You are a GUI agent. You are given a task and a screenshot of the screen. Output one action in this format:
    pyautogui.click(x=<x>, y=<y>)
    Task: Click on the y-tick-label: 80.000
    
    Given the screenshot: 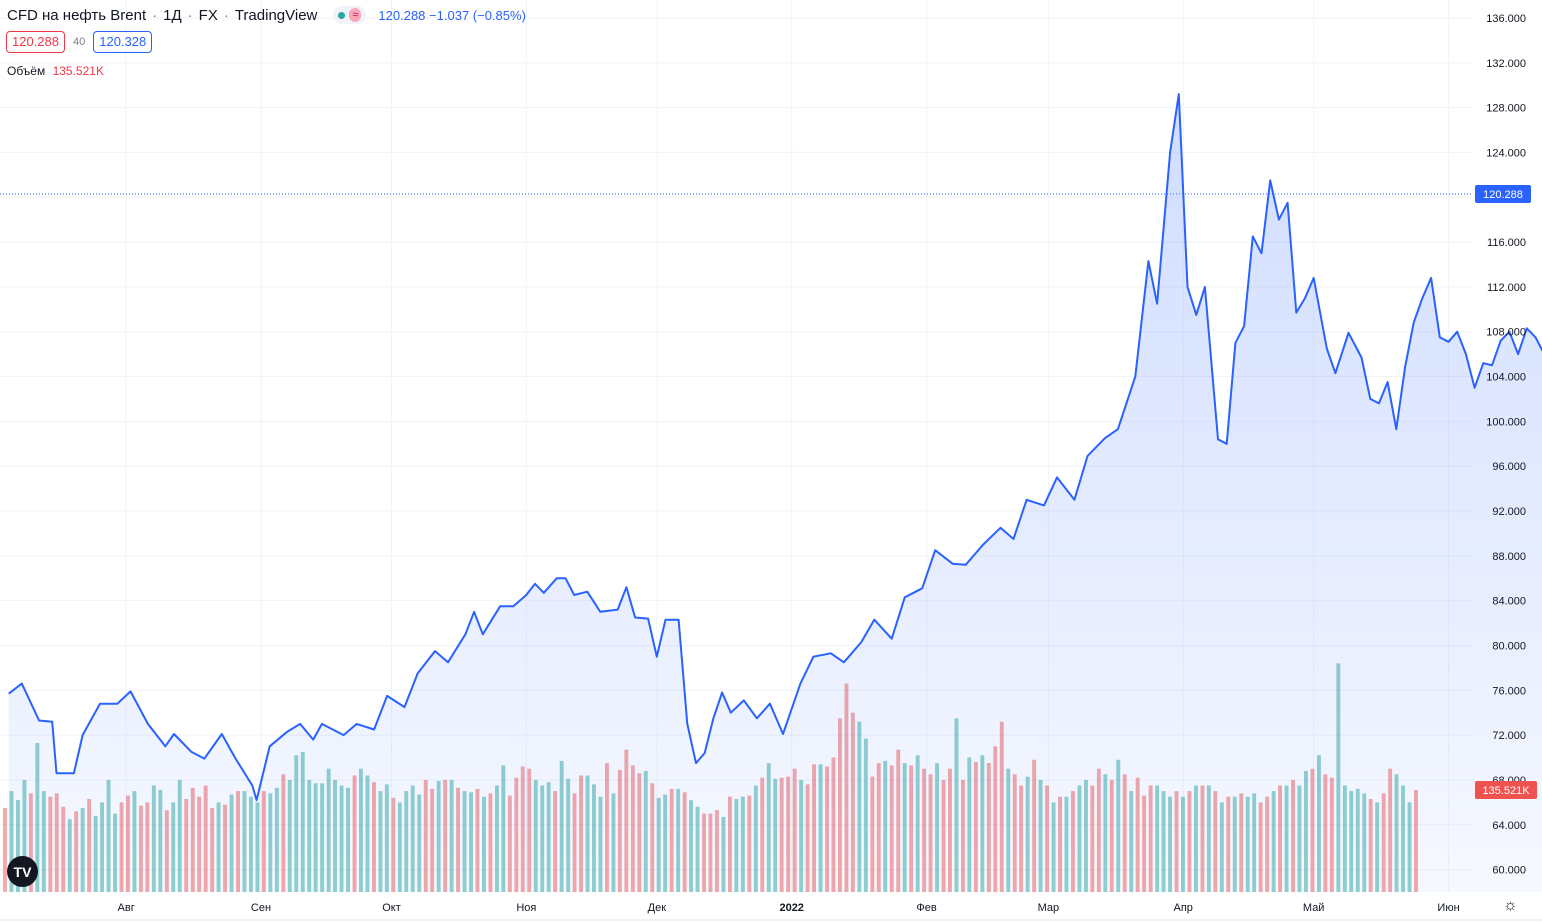 What is the action you would take?
    pyautogui.click(x=1509, y=646)
    